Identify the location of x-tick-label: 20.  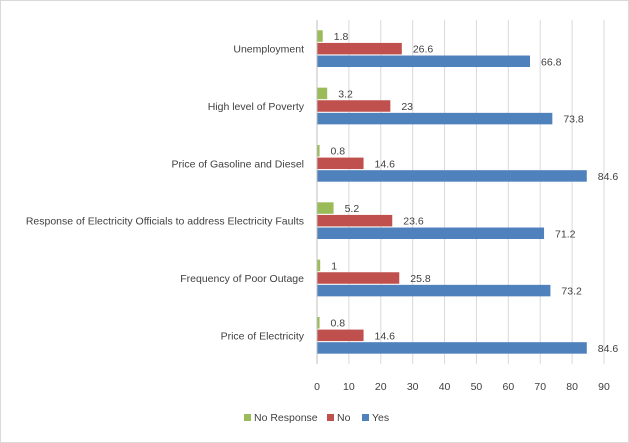
(381, 387).